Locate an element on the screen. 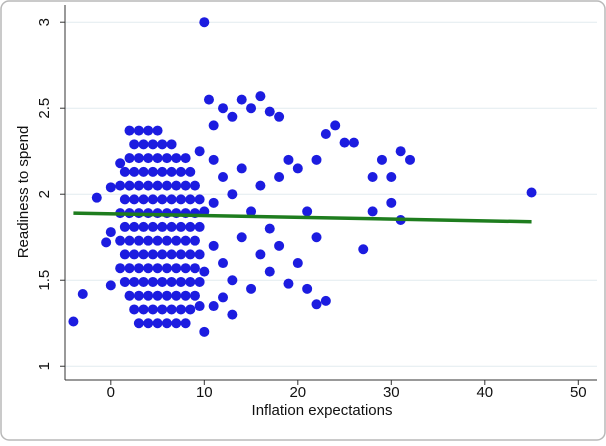  y-tick-label: 1 is located at coordinates (44, 366).